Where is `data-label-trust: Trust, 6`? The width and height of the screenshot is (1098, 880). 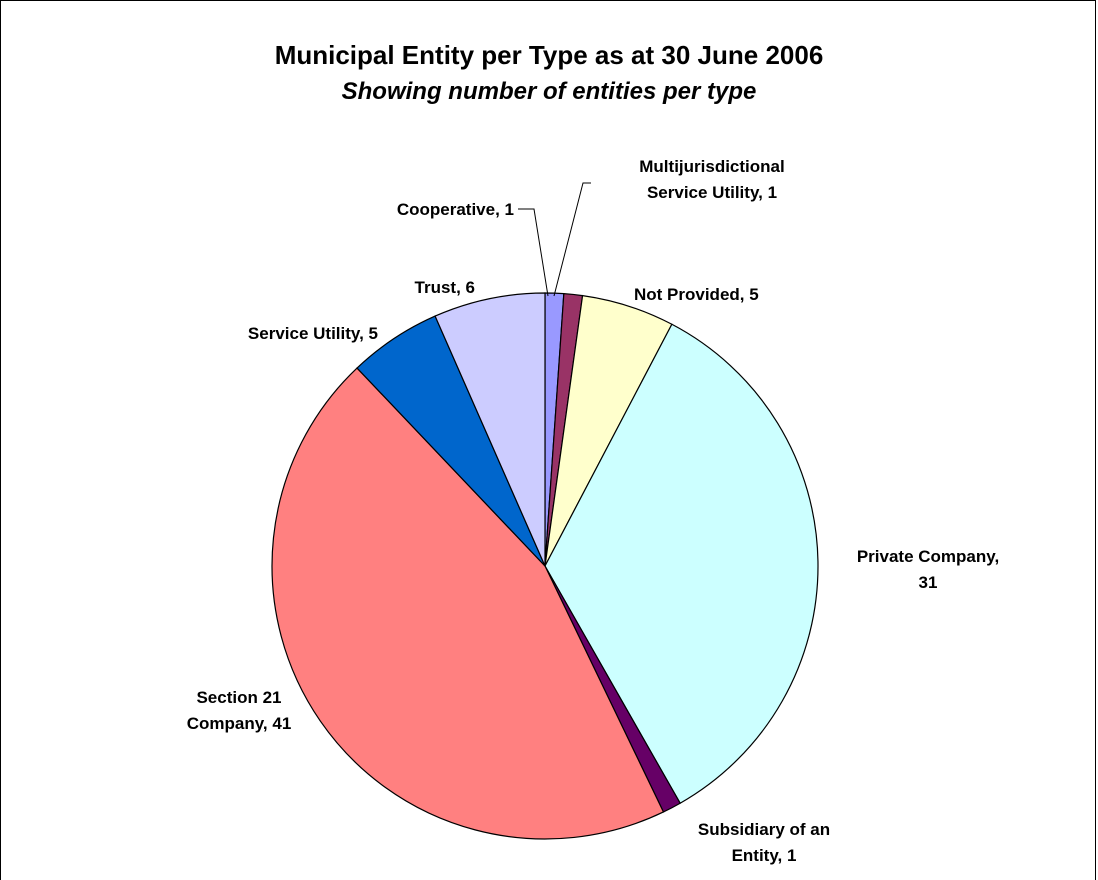 data-label-trust: Trust, 6 is located at coordinates (445, 287).